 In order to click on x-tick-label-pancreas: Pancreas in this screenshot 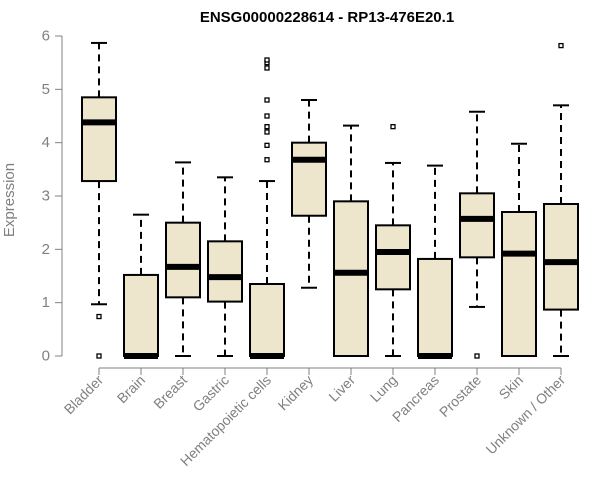, I will do `click(415, 398)`.